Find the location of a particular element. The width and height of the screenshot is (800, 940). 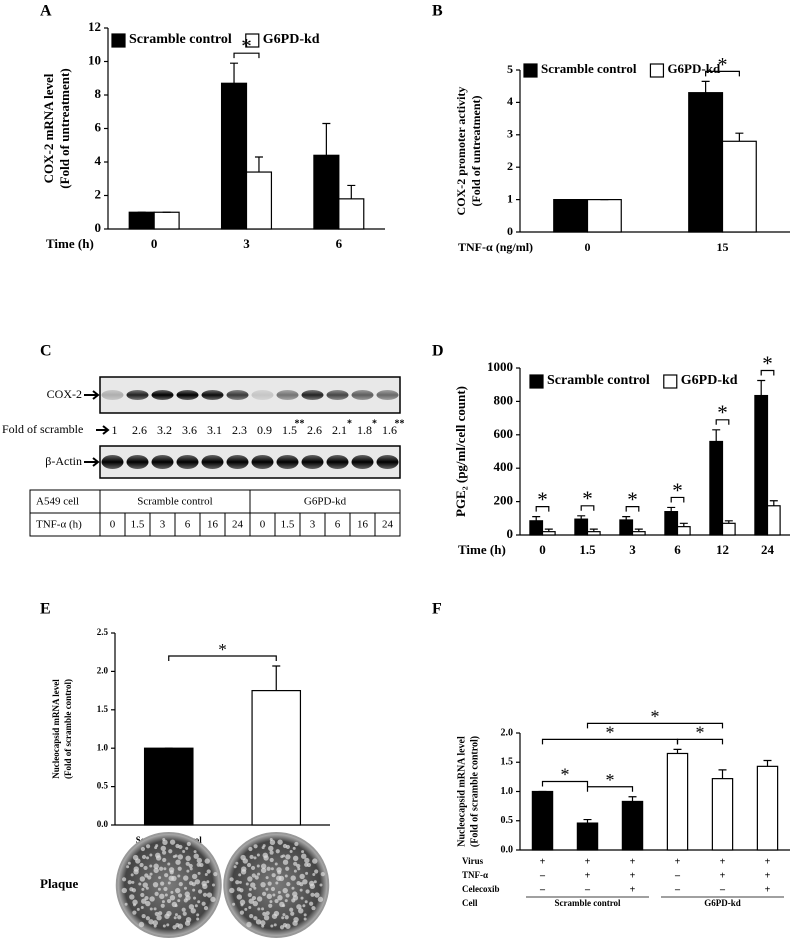

y-tick-label: 0 is located at coordinates (98, 227).